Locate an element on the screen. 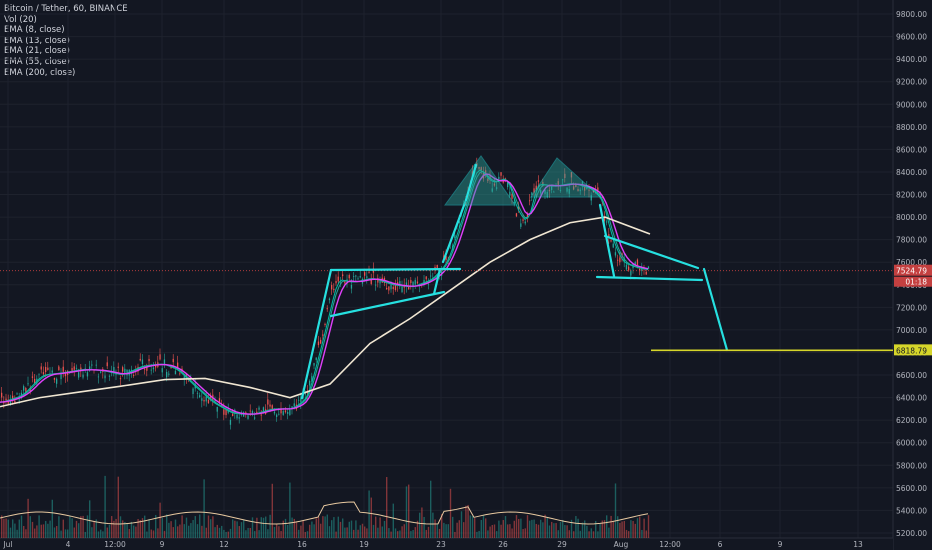 This screenshot has height=550, width=932. legend-ema13: EMA (13, close) is located at coordinates (37, 40).